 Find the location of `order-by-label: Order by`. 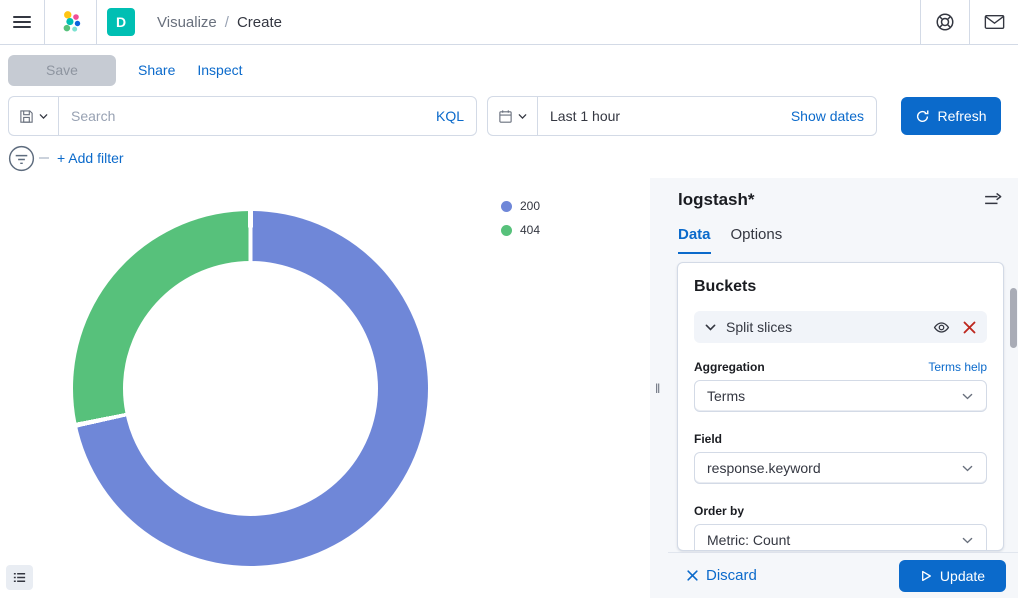

order-by-label: Order by is located at coordinates (719, 511).